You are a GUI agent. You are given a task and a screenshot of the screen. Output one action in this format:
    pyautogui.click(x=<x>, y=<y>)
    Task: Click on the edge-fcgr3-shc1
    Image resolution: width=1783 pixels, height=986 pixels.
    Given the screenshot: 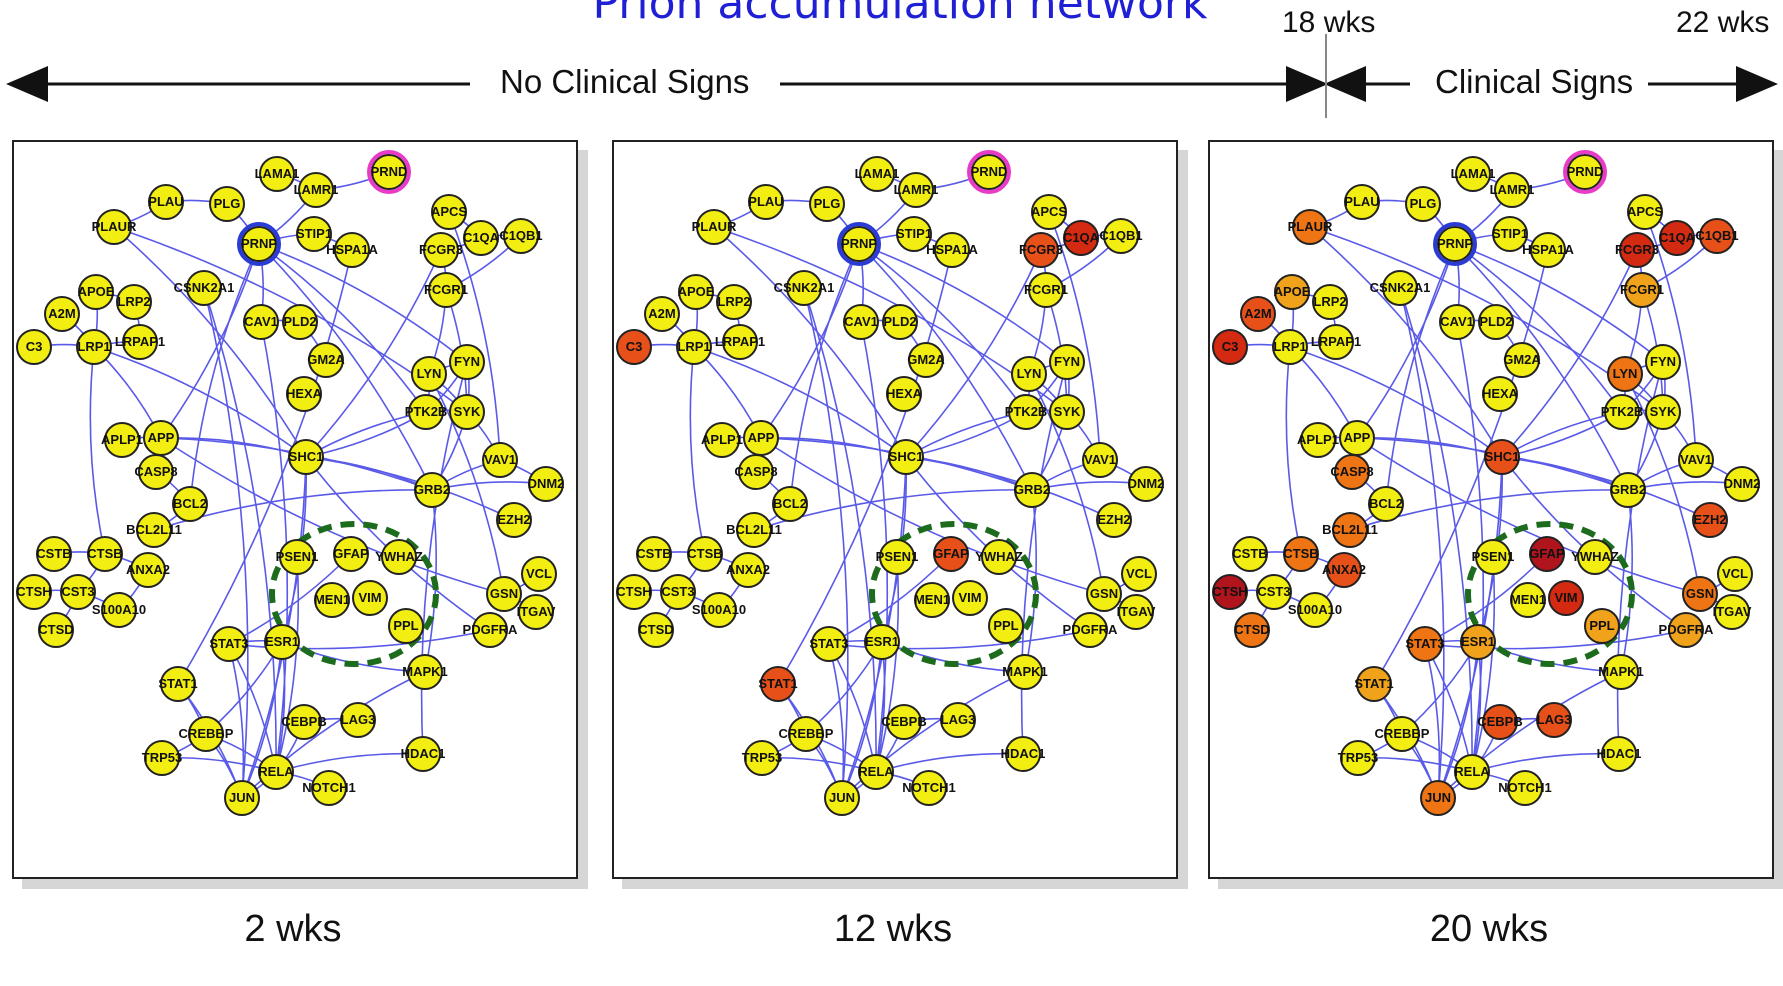 What is the action you would take?
    pyautogui.click(x=1569, y=353)
    